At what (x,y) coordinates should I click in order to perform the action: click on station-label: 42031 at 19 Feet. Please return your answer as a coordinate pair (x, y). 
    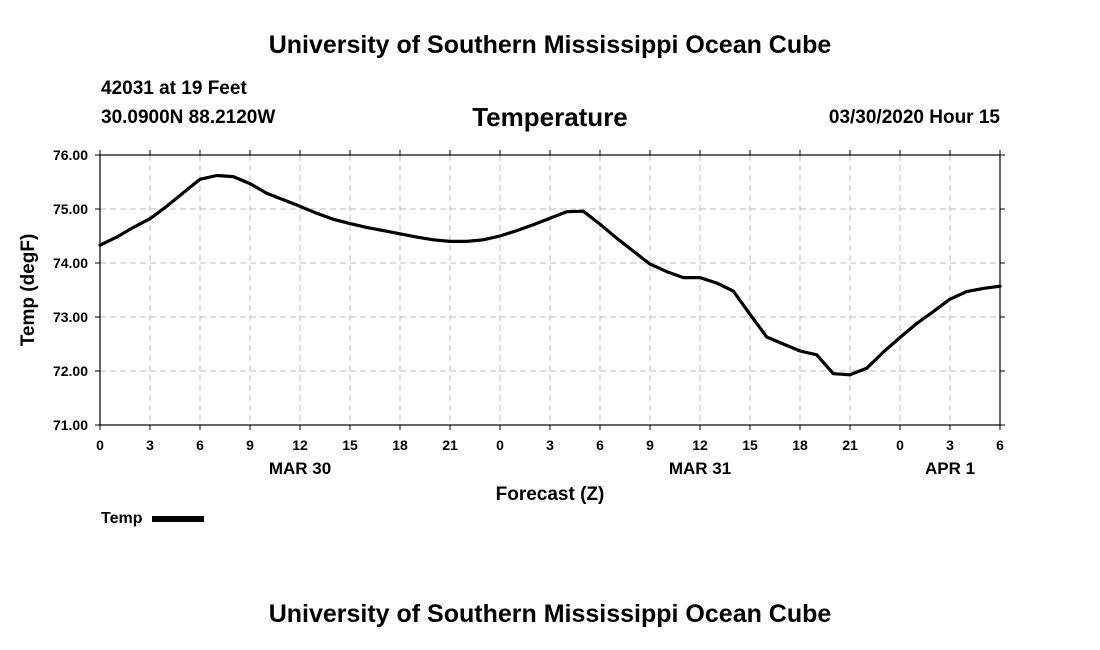
    Looking at the image, I should click on (174, 88).